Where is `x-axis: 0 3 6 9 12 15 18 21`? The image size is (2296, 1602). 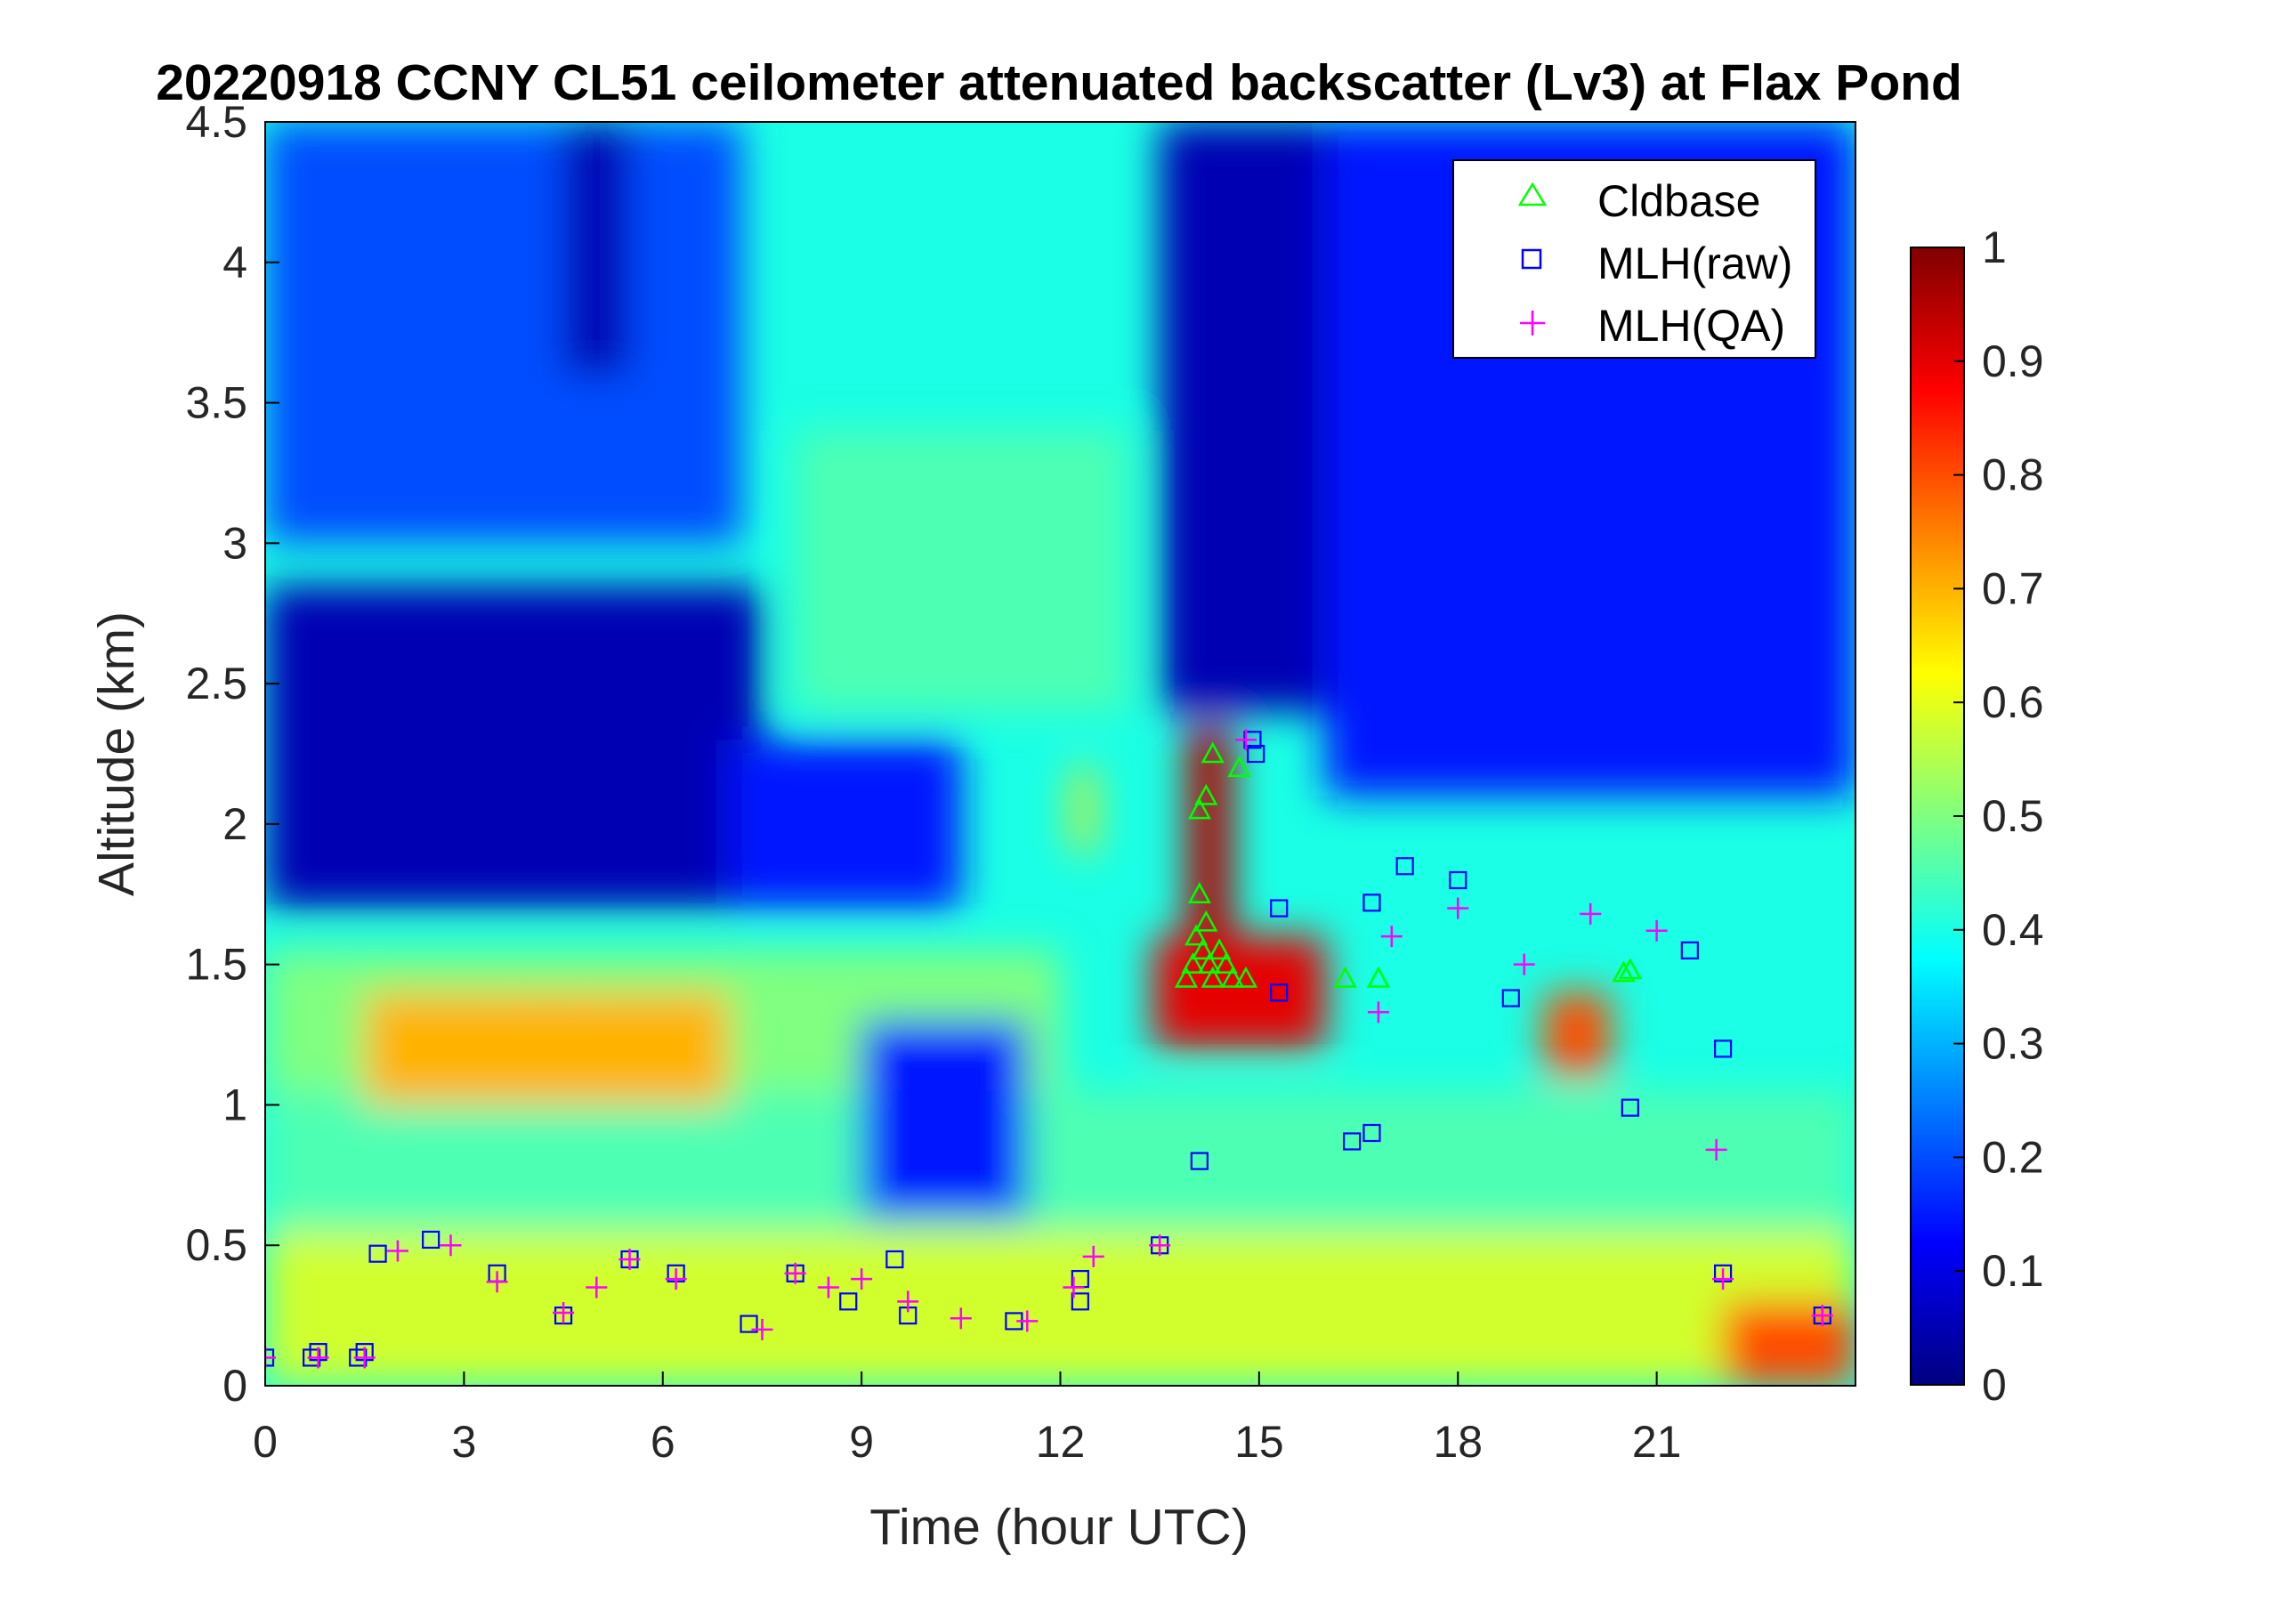
x-axis: 0 3 6 9 12 15 18 21 is located at coordinates (967, 1419).